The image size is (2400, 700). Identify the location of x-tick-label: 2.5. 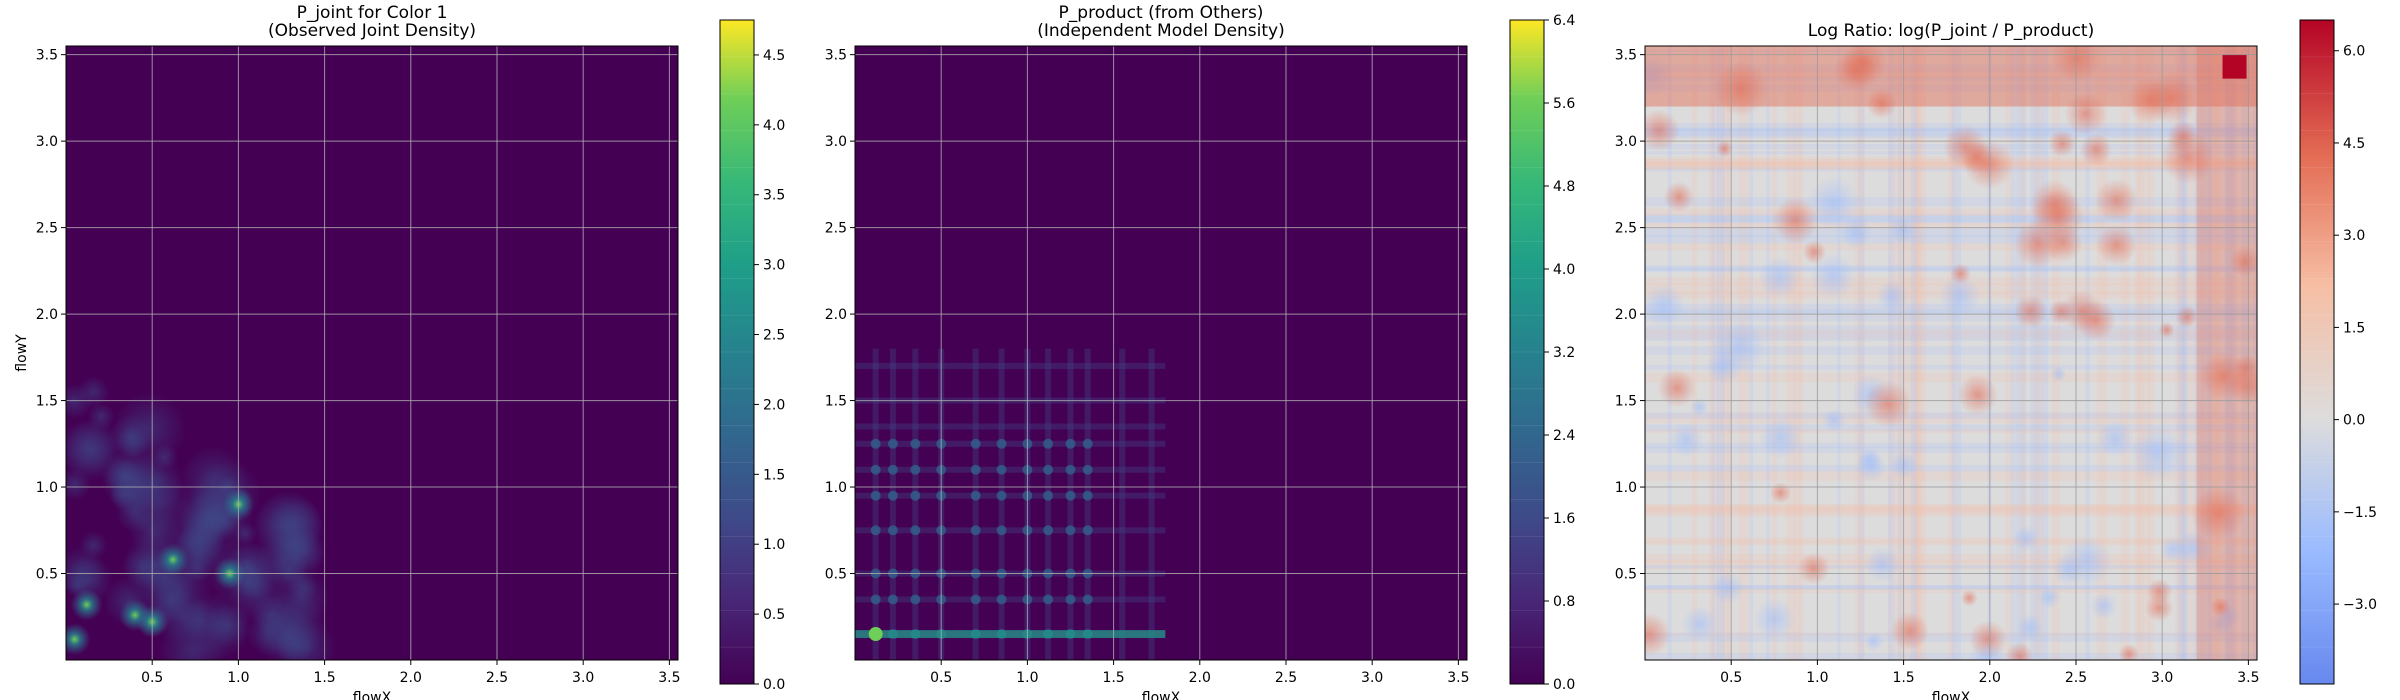
(2076, 678).